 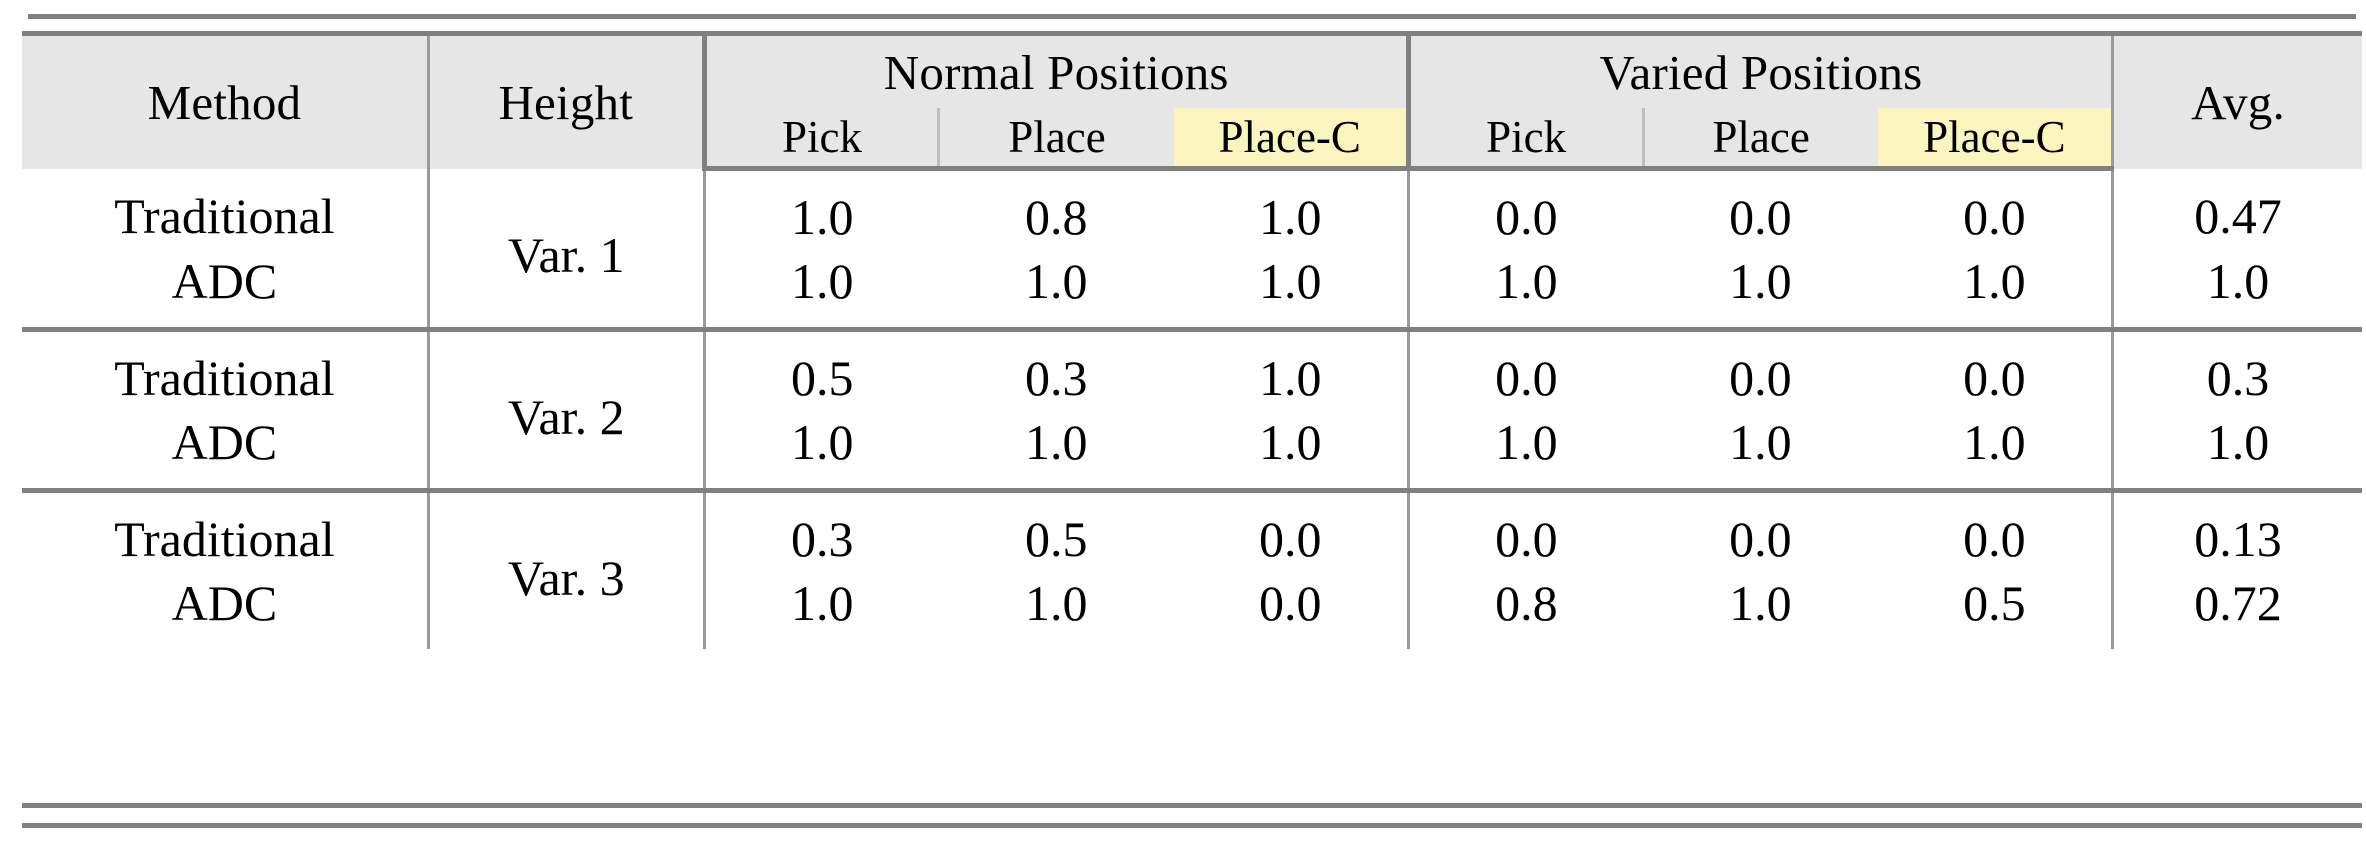 What do you see at coordinates (1192, 825) in the screenshot?
I see `table-bottom-outer-rule` at bounding box center [1192, 825].